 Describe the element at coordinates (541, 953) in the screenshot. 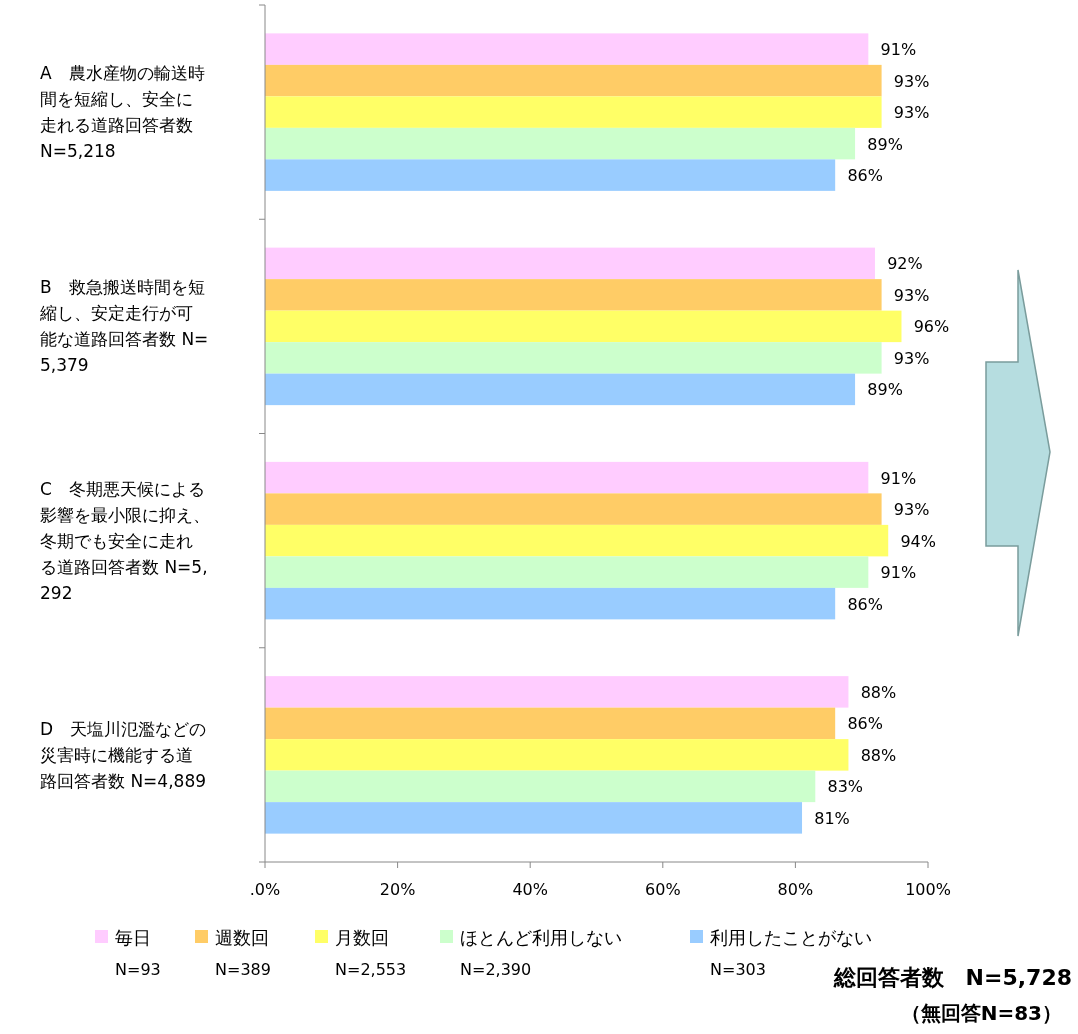

I see `legend-label: ほとんど利用しない N=2,390` at that location.